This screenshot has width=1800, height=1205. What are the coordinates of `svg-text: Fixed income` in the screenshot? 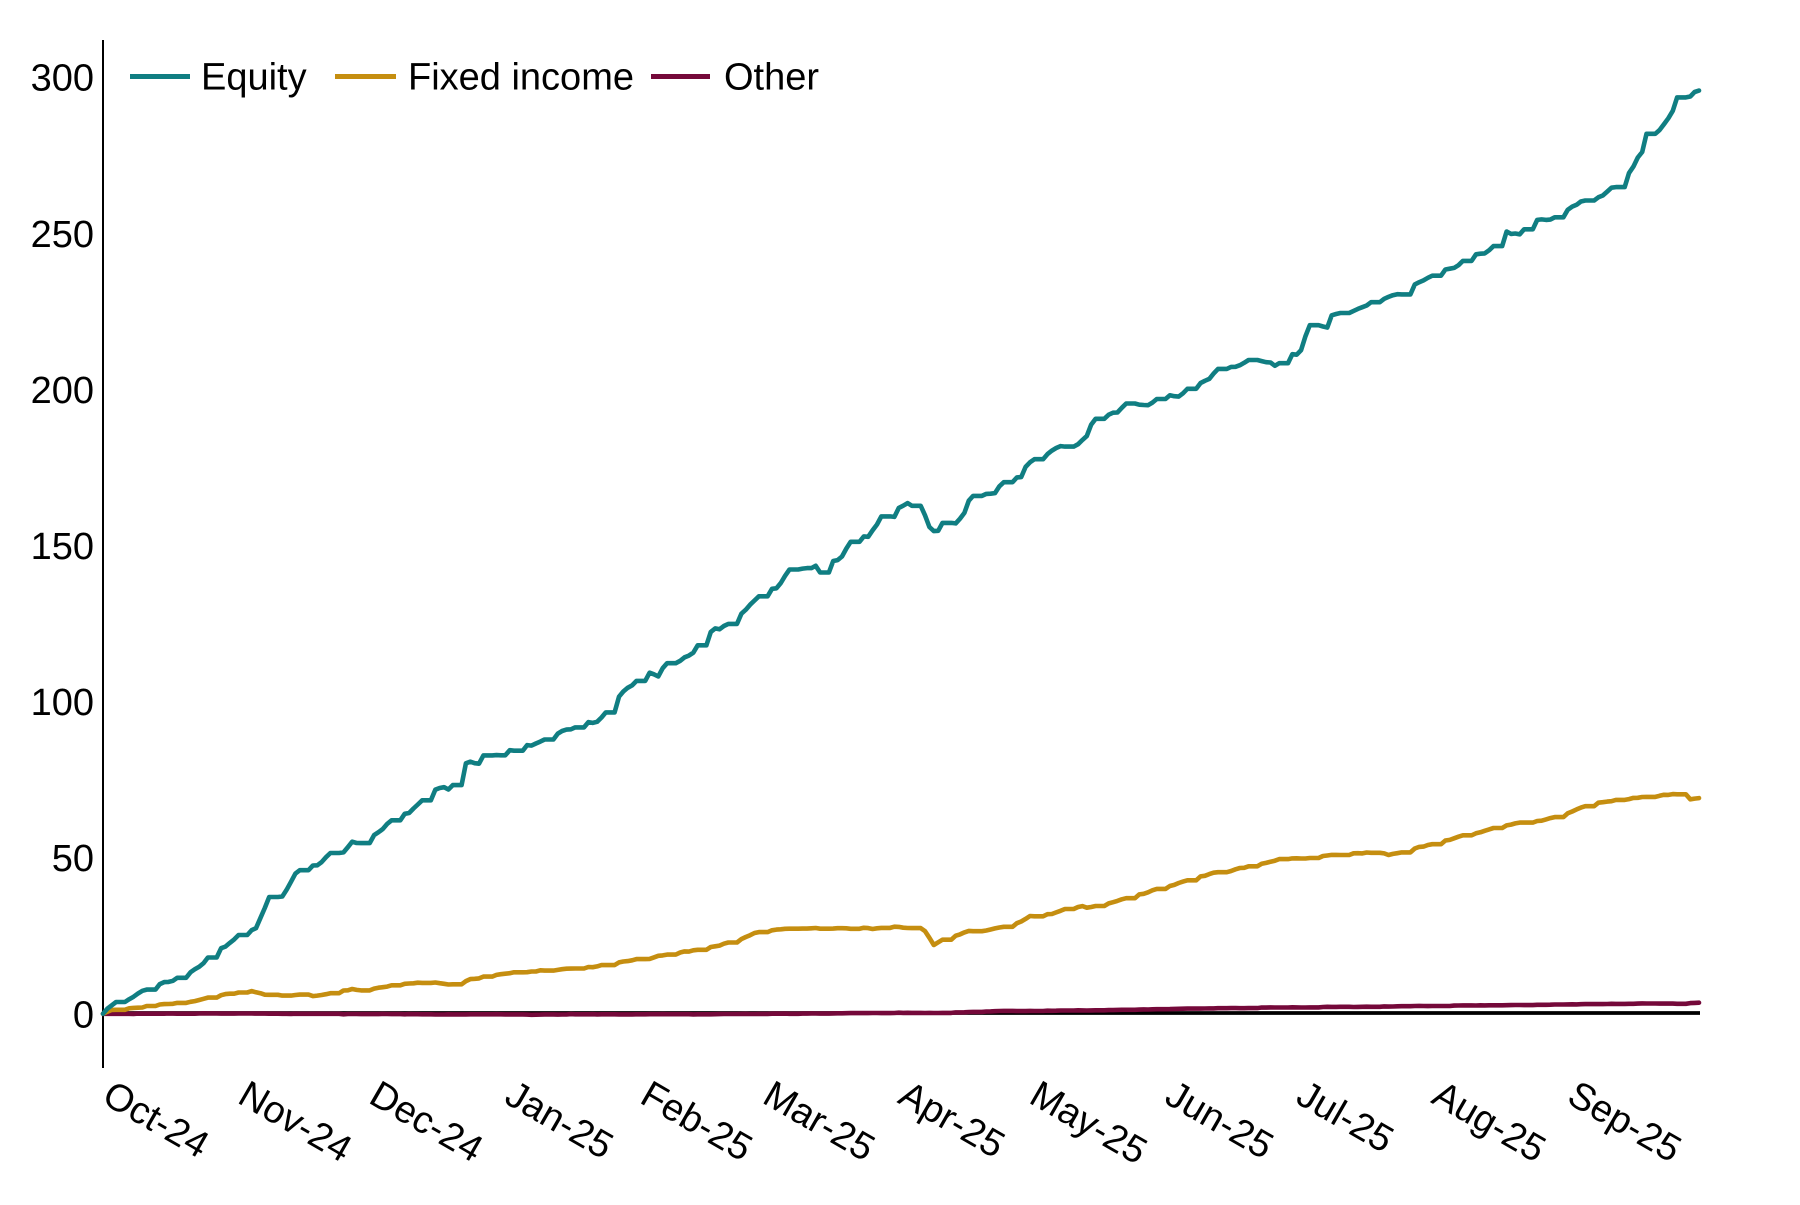 It's located at (521, 78).